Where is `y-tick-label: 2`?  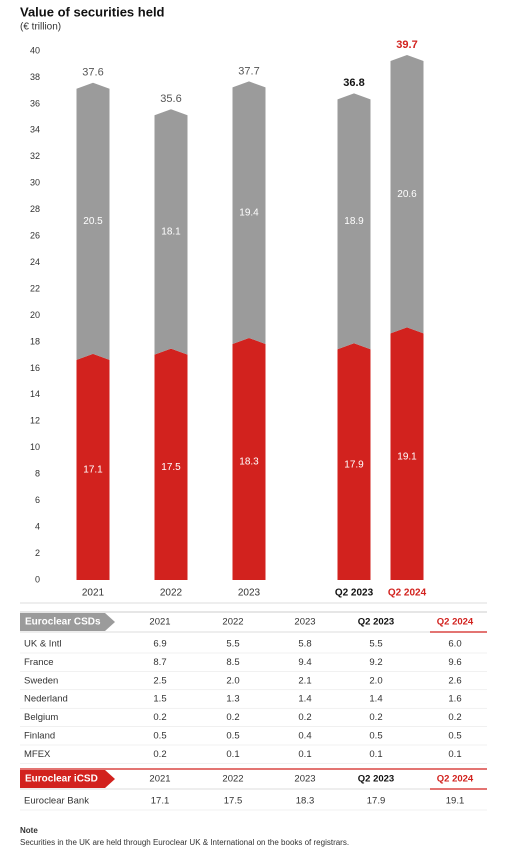 y-tick-label: 2 is located at coordinates (37, 553).